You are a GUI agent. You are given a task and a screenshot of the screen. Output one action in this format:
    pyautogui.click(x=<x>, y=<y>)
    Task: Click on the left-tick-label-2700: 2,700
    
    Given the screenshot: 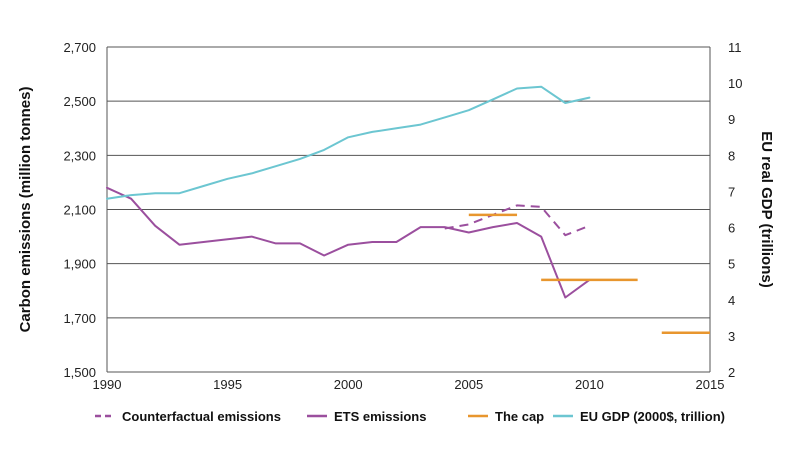 What is the action you would take?
    pyautogui.click(x=79, y=47)
    